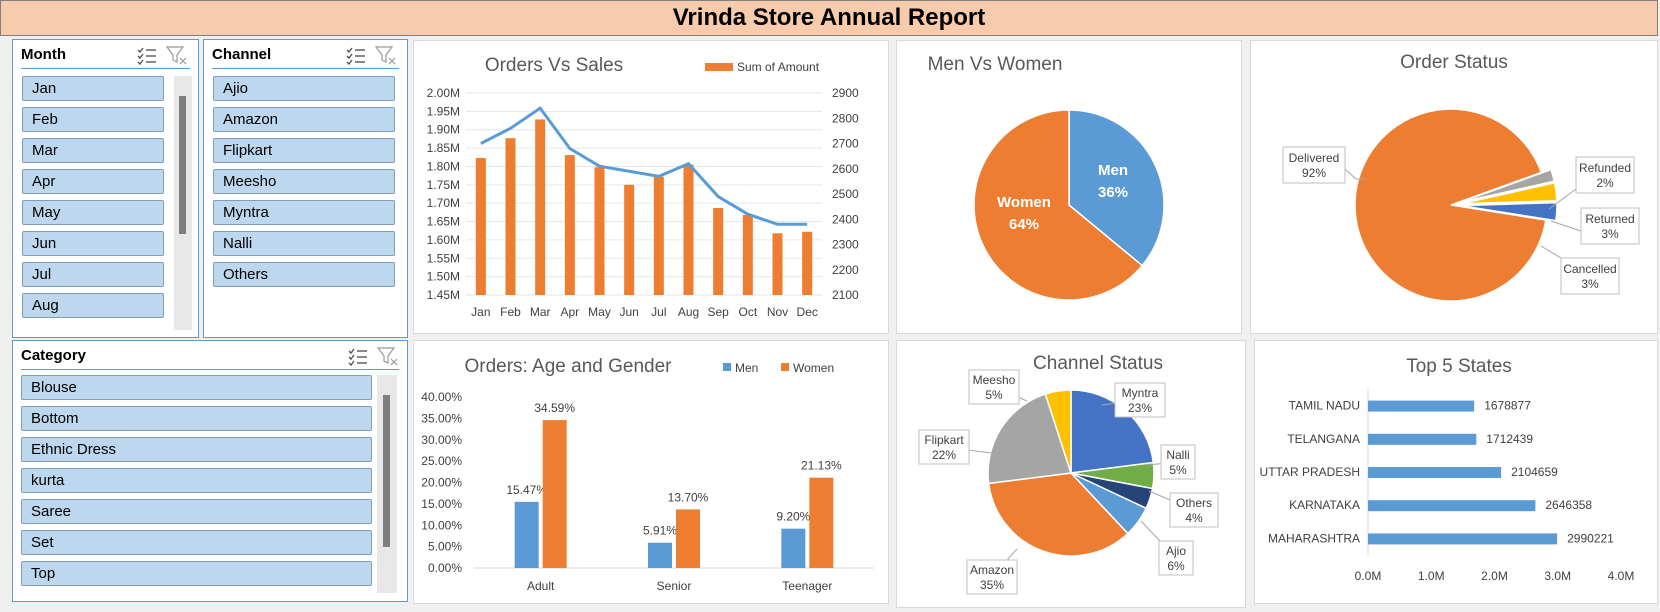 The image size is (1660, 612). I want to click on myntra-callout, so click(1140, 400).